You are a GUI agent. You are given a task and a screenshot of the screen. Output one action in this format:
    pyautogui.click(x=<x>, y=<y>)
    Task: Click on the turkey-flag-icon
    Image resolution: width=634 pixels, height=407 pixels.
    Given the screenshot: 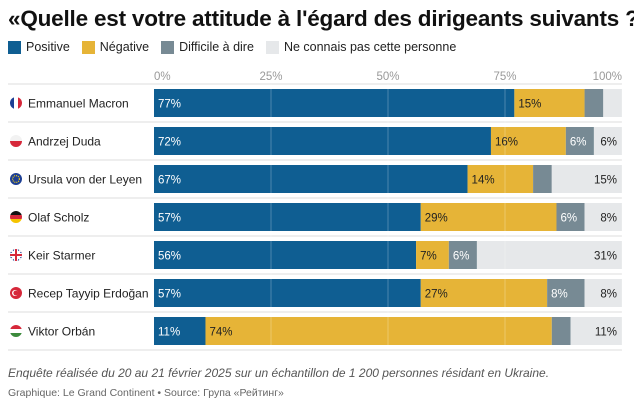 What is the action you would take?
    pyautogui.click(x=16, y=293)
    